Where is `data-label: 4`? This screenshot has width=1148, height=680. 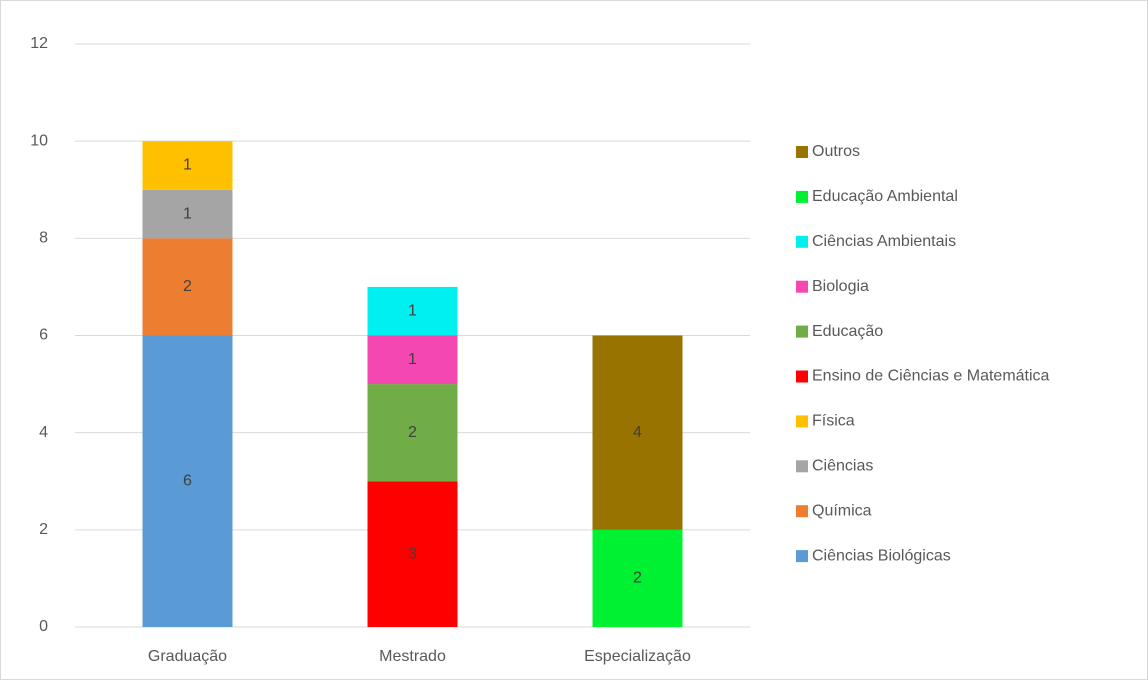
data-label: 4 is located at coordinates (637, 432).